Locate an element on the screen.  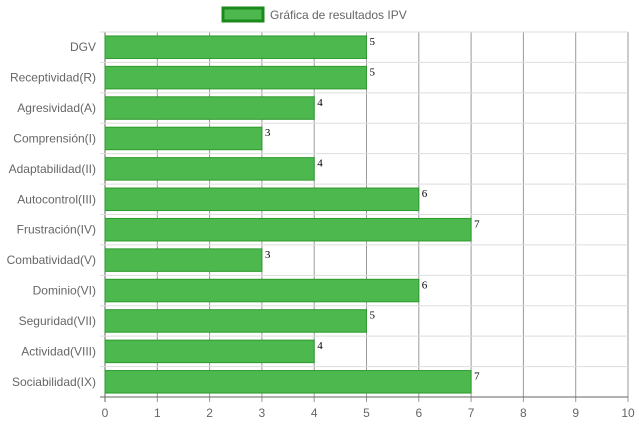
category-label: Agresividad(A) is located at coordinates (56, 108).